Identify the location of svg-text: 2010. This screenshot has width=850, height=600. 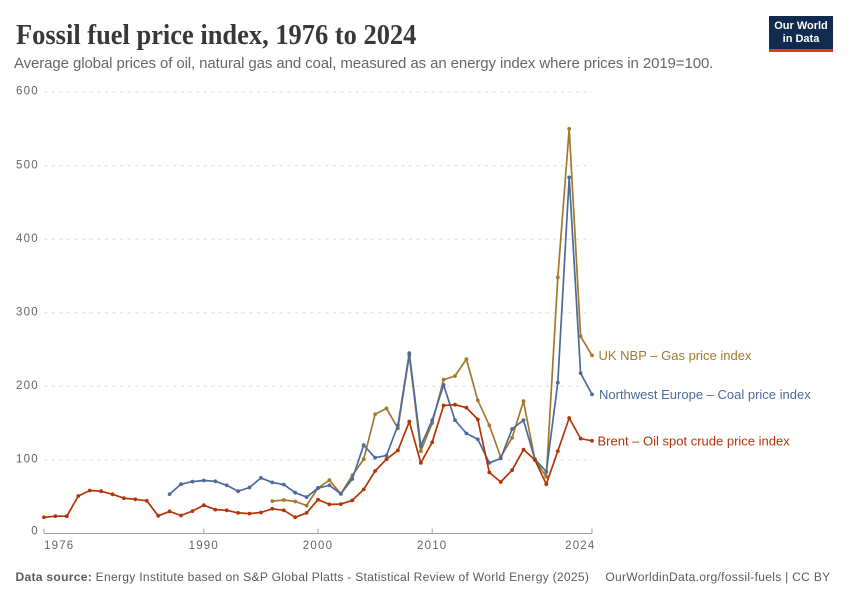
(432, 546).